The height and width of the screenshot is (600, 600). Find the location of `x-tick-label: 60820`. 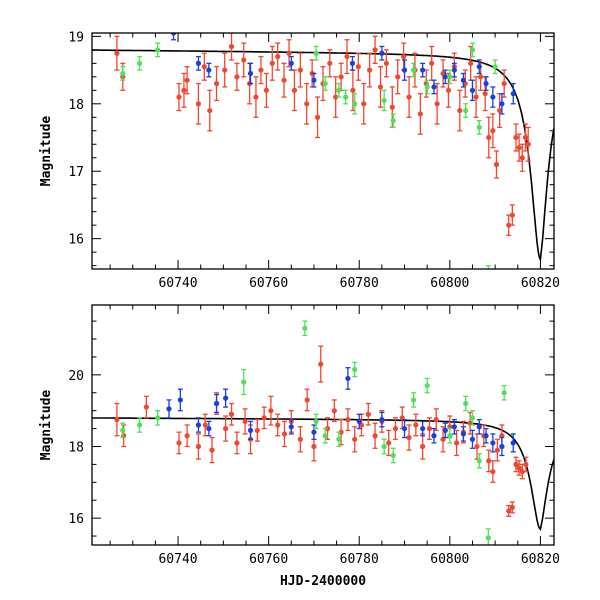

x-tick-label: 60820 is located at coordinates (540, 559).